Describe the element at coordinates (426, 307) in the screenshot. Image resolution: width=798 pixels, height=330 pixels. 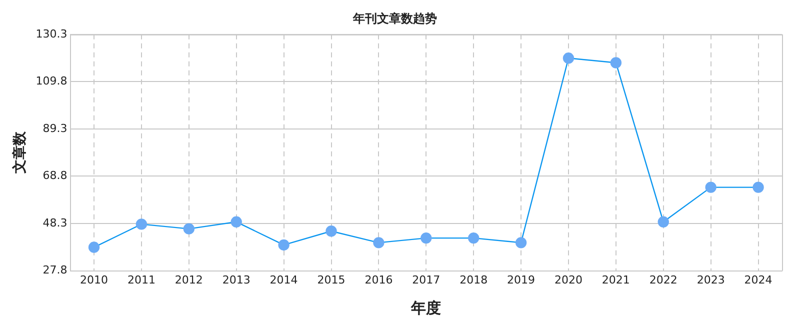
I see `x-axis-title: 年度` at that location.